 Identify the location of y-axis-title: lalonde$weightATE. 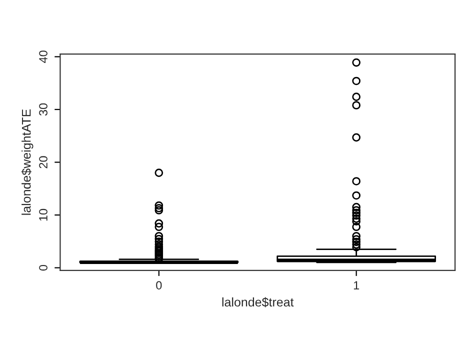
(27, 162).